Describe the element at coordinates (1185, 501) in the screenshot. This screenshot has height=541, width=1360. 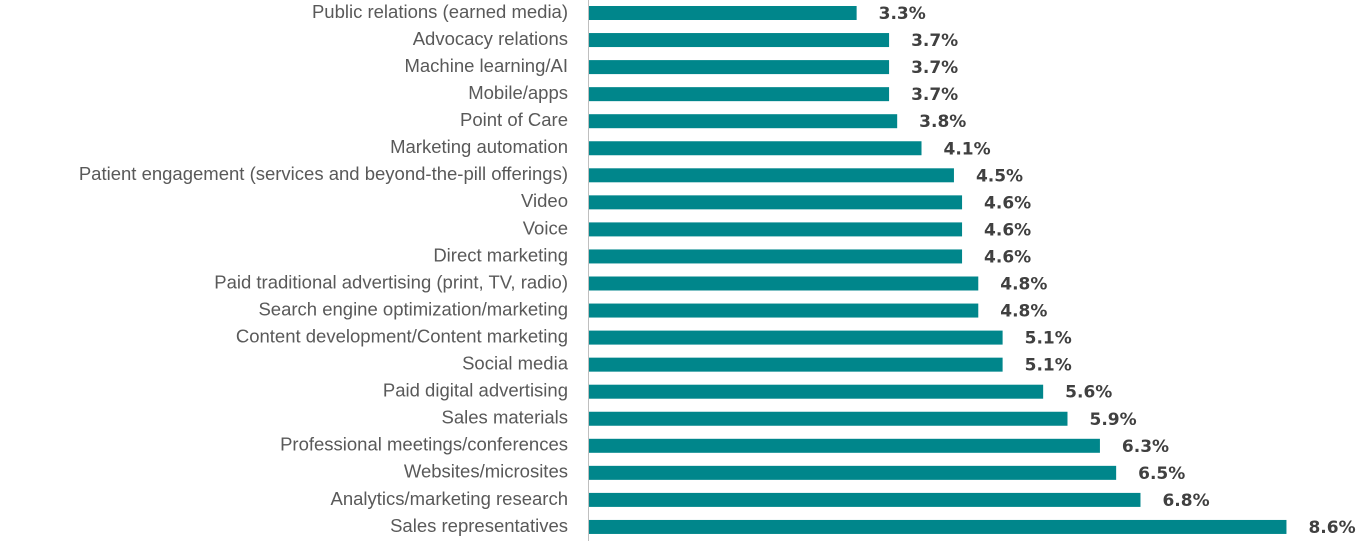
I see `value-label: 6.8%` at that location.